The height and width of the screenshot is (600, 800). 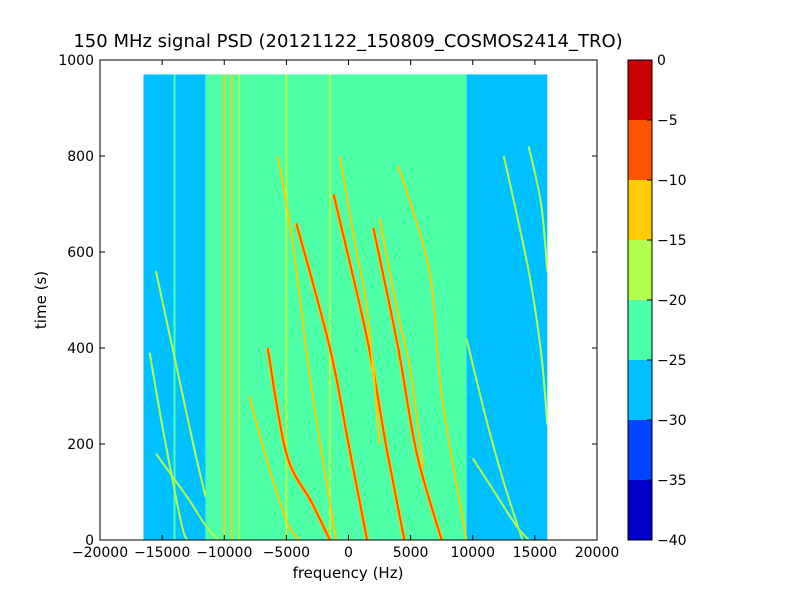 I want to click on colorbar-tick-label: −5, so click(x=667, y=121).